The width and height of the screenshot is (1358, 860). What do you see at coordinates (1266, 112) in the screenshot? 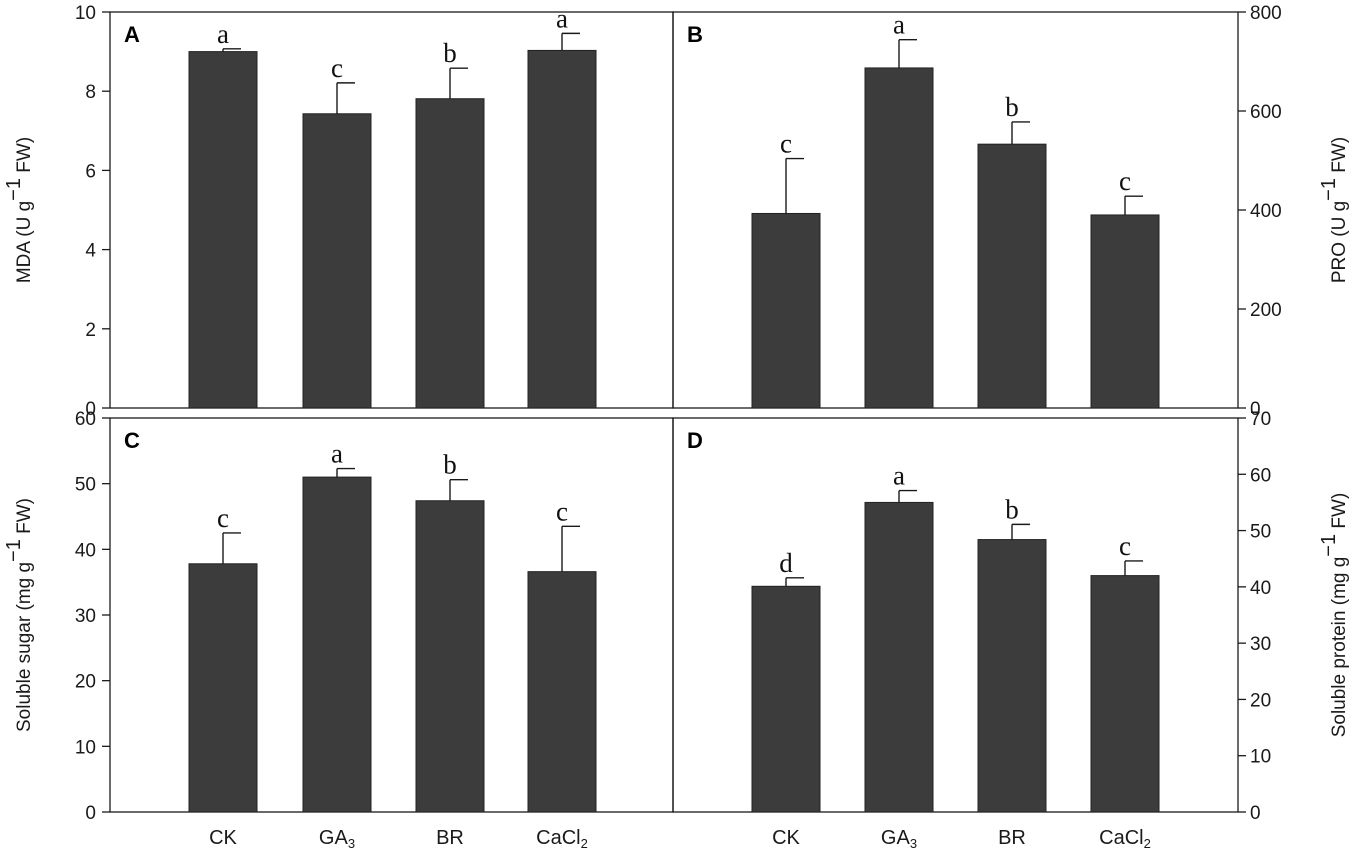
I see `y-tick-label: 600` at bounding box center [1266, 112].